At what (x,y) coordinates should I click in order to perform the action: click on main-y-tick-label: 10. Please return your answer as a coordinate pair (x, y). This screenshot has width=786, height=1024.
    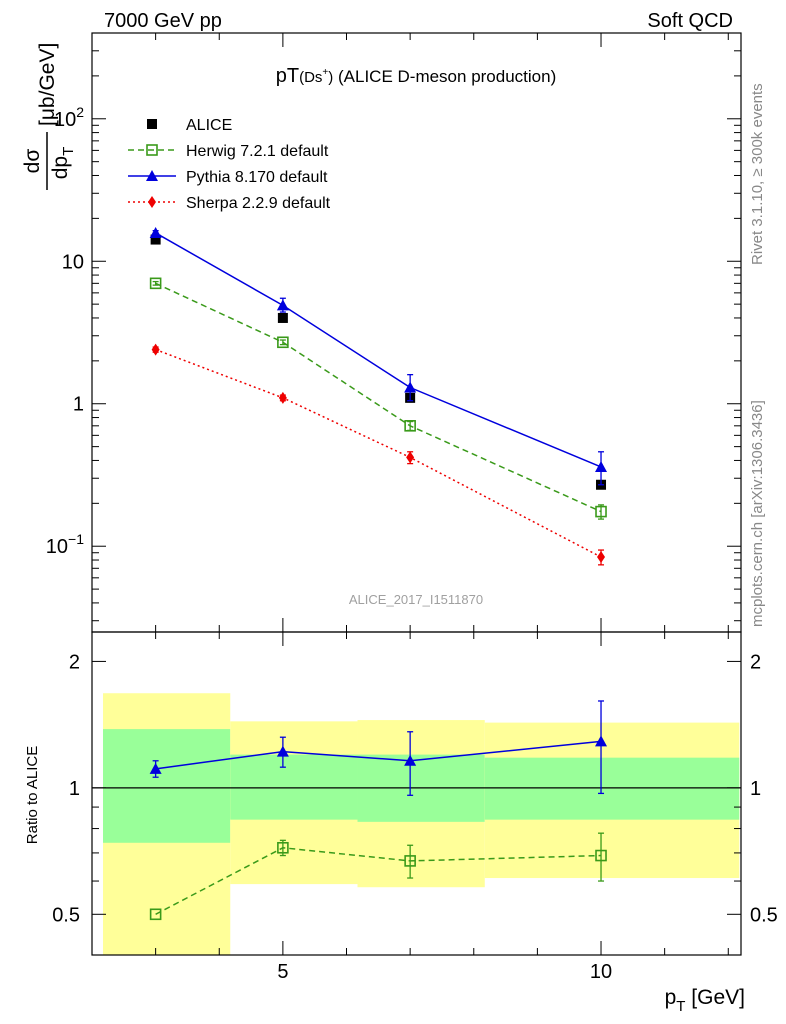
    Looking at the image, I should click on (73, 262).